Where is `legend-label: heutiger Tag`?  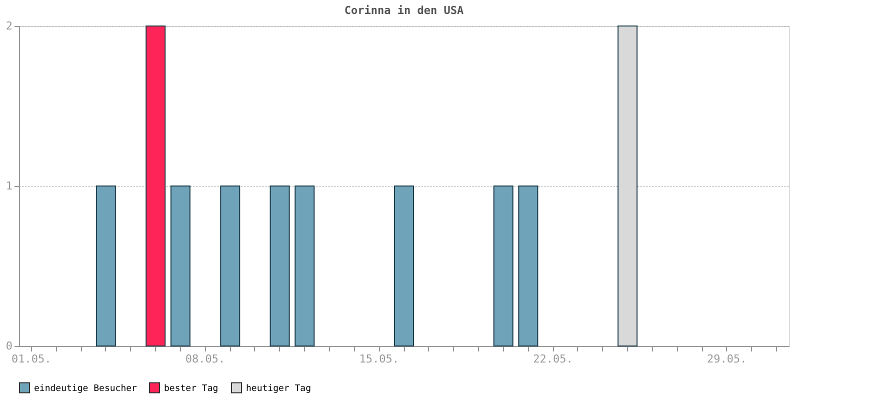
legend-label: heutiger Tag is located at coordinates (279, 389).